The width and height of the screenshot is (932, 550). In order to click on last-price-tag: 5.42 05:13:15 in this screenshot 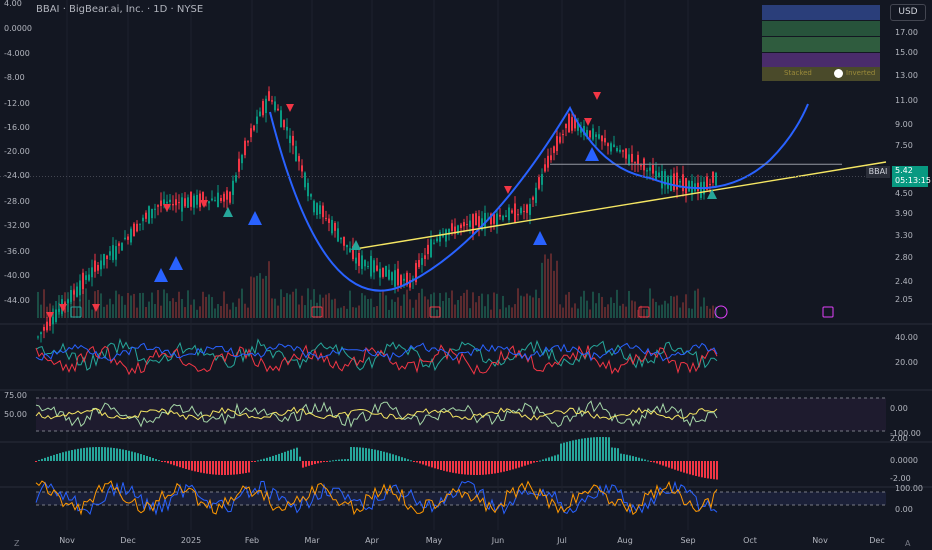, I will do `click(911, 176)`.